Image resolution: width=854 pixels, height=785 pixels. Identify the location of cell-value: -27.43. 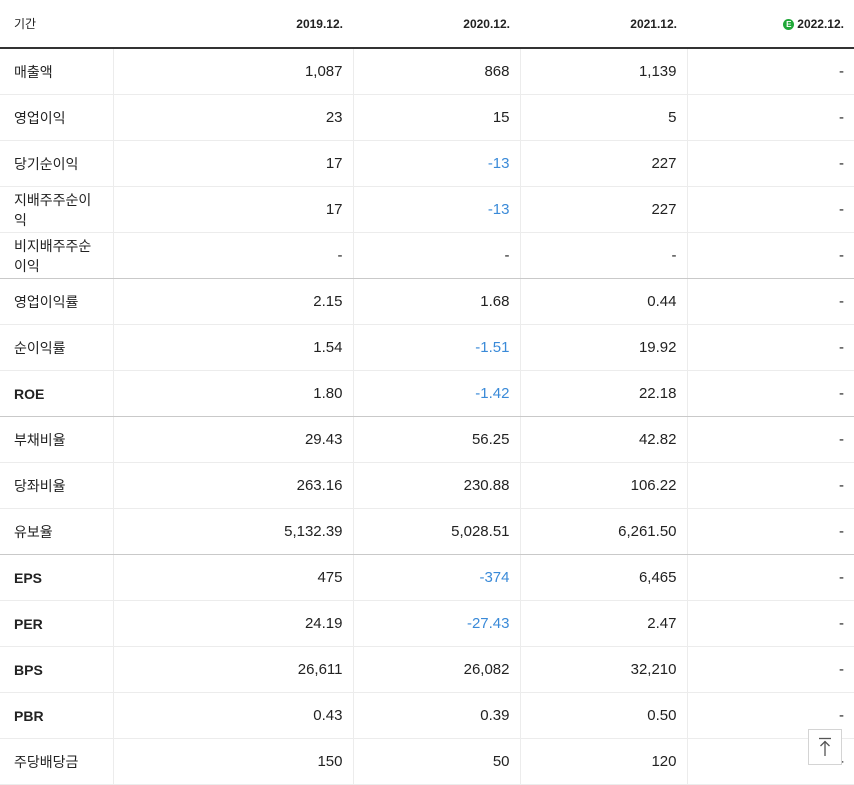
(436, 623).